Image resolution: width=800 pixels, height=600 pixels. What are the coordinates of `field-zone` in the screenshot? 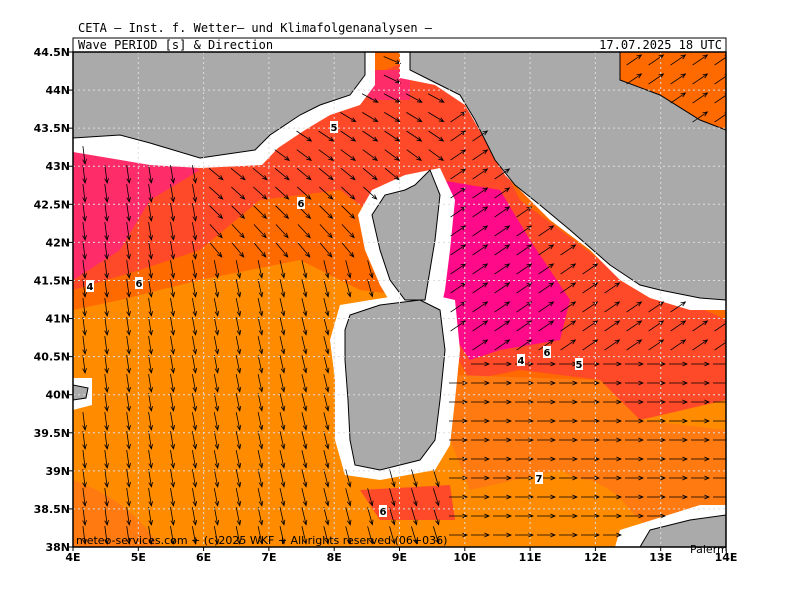 It's located at (116, 513).